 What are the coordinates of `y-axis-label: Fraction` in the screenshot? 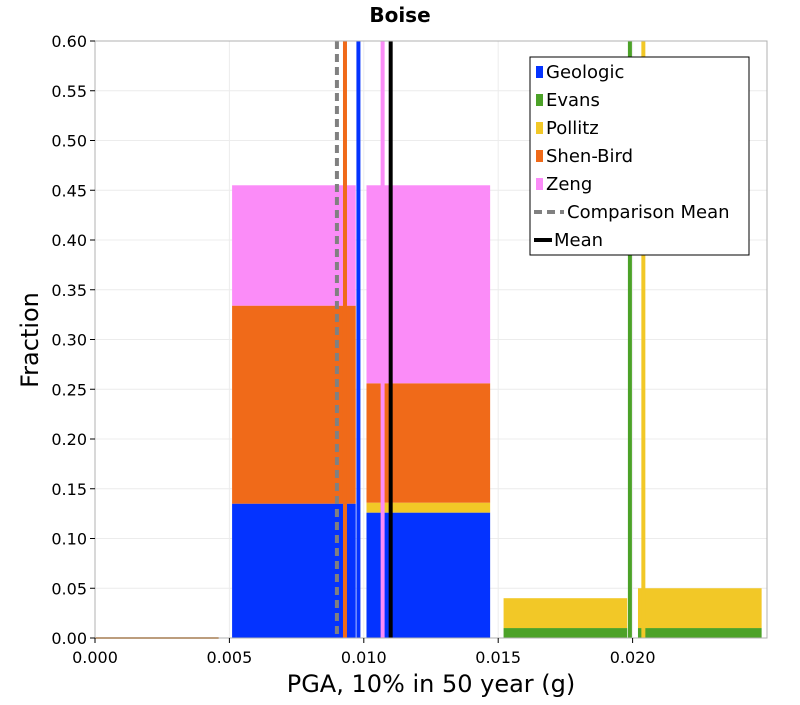 It's located at (30, 340).